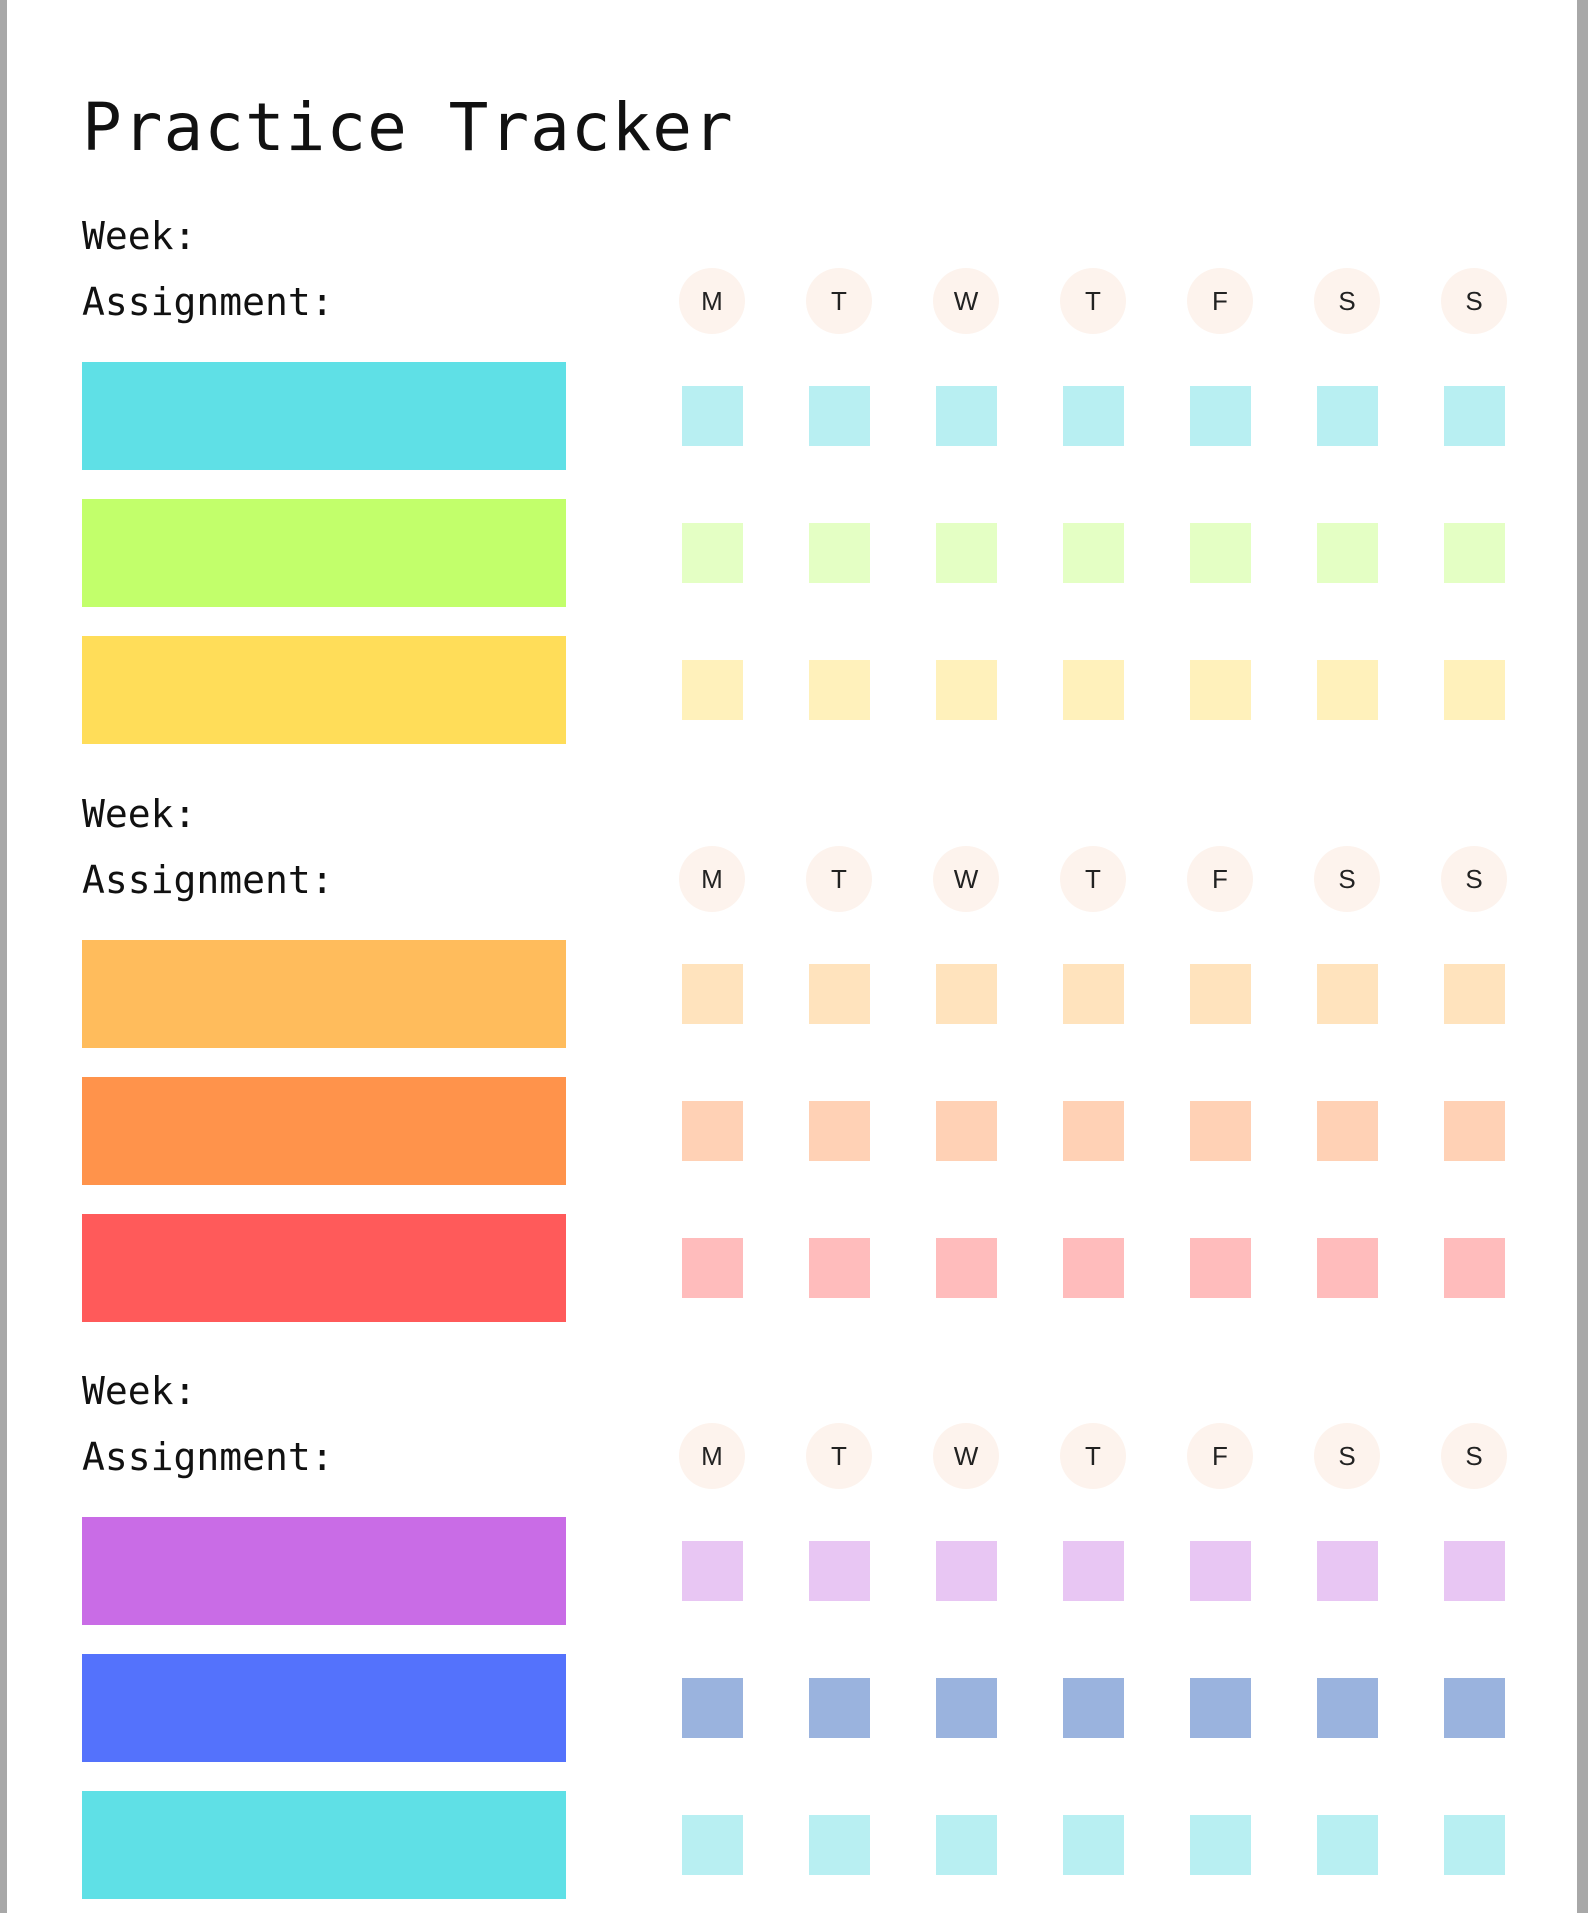  What do you see at coordinates (1582, 956) in the screenshot?
I see `page-right-edge` at bounding box center [1582, 956].